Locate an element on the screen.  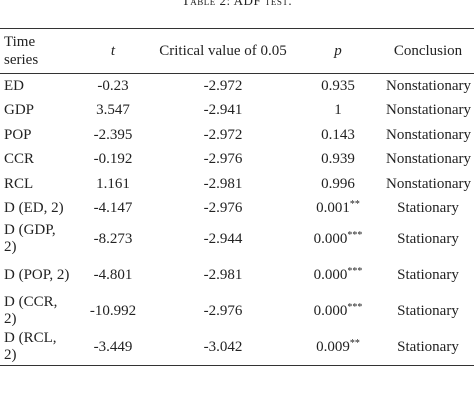
p-value: 0.935 is located at coordinates (338, 85).